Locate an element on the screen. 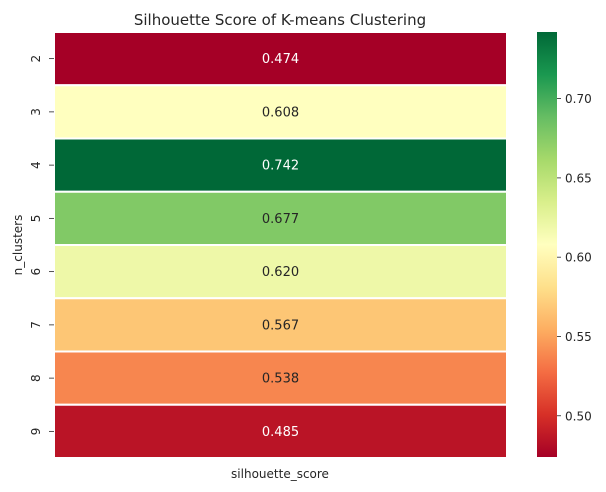  cell-value-label: 0.742 is located at coordinates (280, 166).